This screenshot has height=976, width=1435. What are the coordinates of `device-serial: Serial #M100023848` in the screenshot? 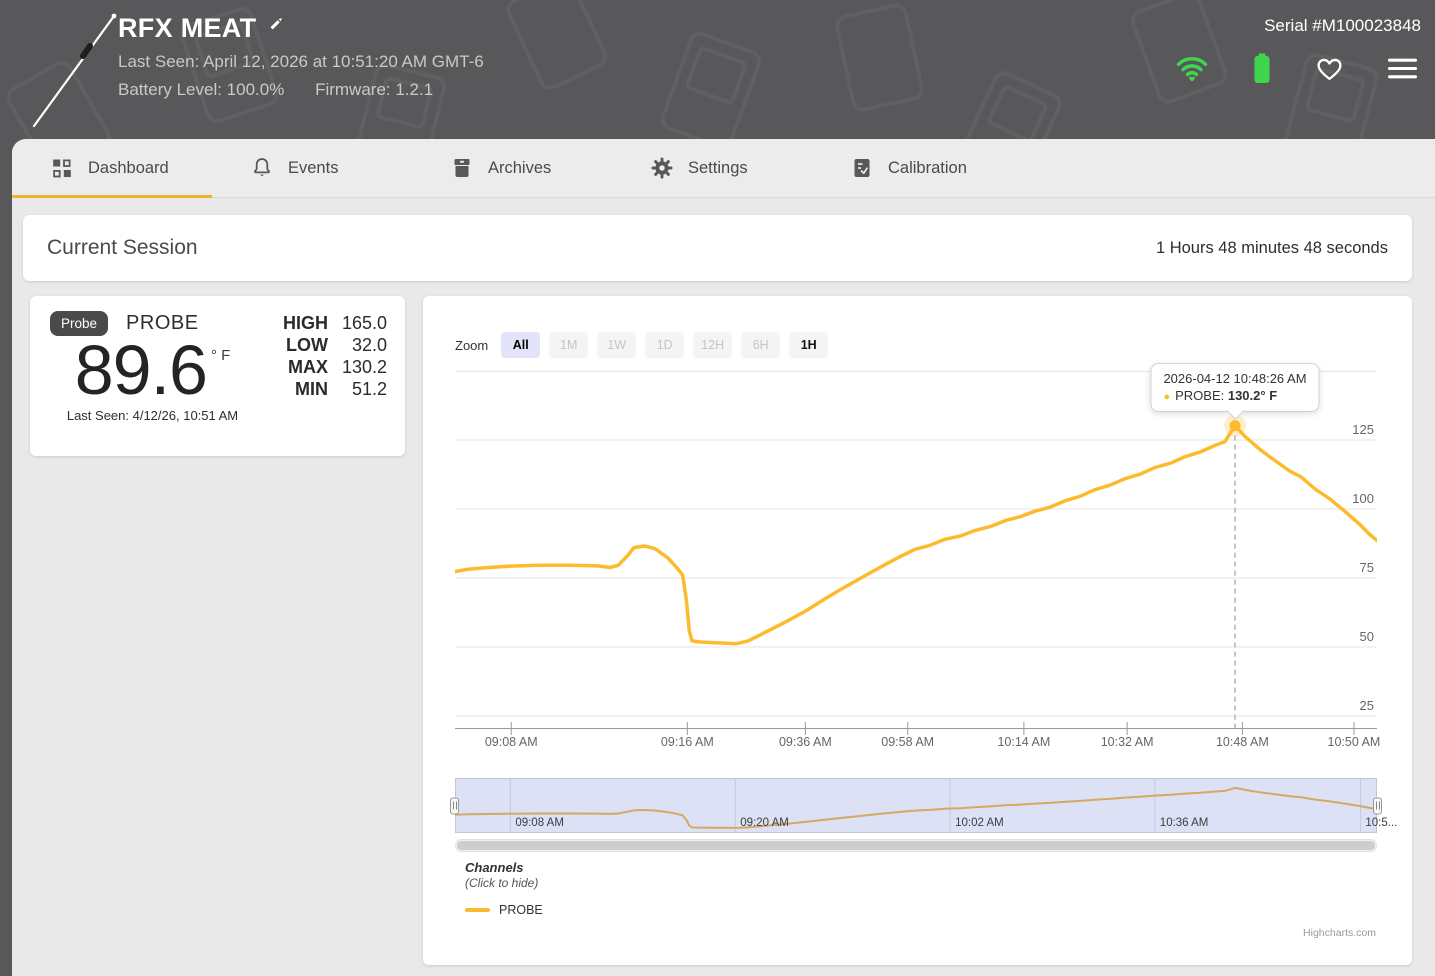 It's located at (1342, 25).